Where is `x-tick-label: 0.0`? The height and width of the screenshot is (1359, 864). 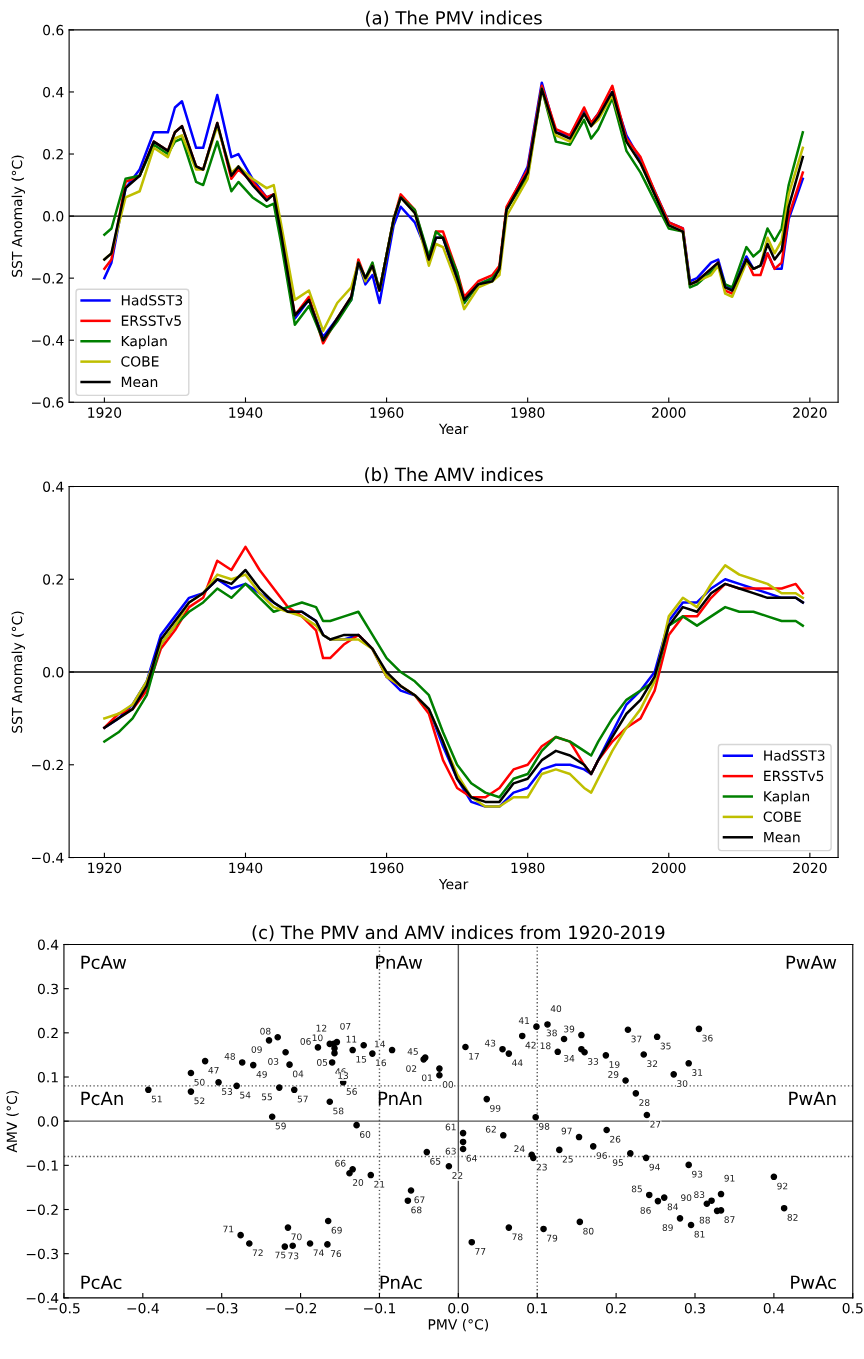
x-tick-label: 0.0 is located at coordinates (458, 1308).